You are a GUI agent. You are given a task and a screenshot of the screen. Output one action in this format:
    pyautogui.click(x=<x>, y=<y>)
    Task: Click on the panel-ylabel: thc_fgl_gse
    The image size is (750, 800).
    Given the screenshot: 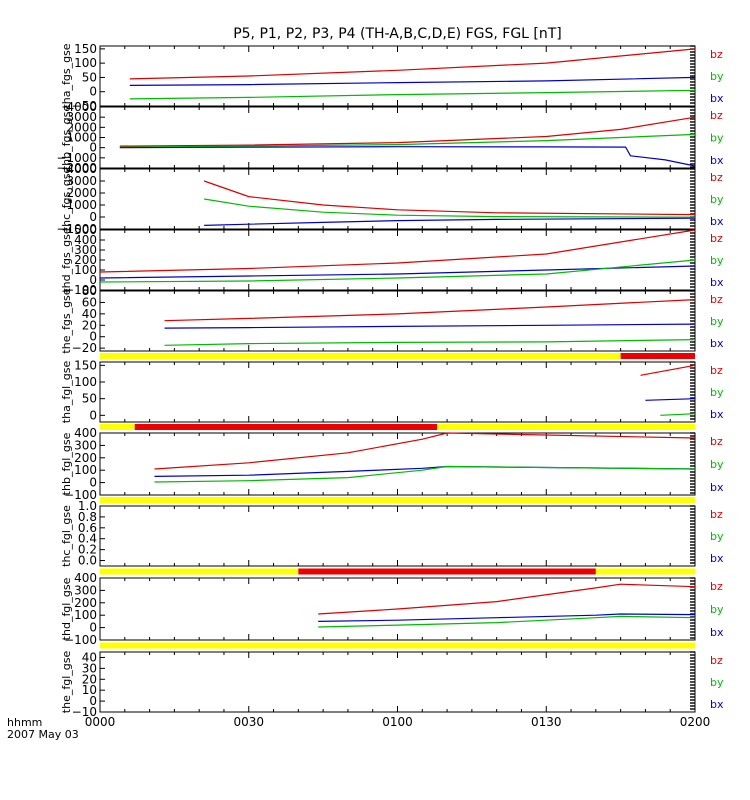 What is the action you would take?
    pyautogui.click(x=66, y=536)
    